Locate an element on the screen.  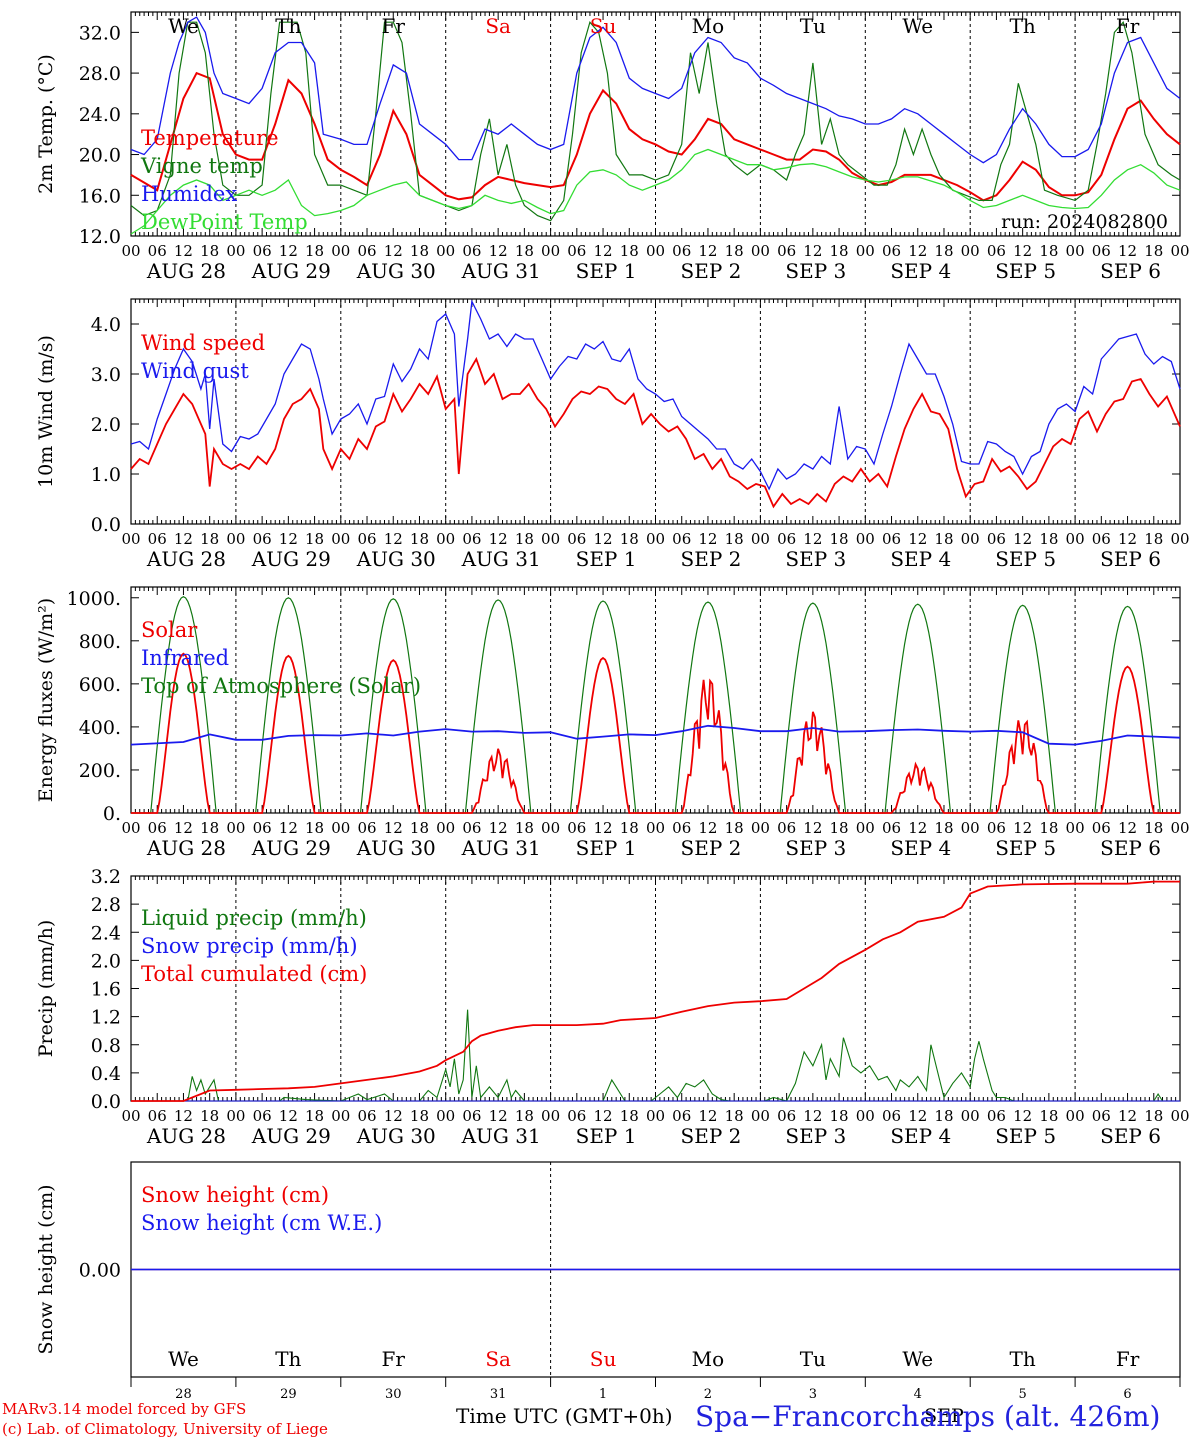
y-tick-label: 0.0 is located at coordinates (106, 1102).